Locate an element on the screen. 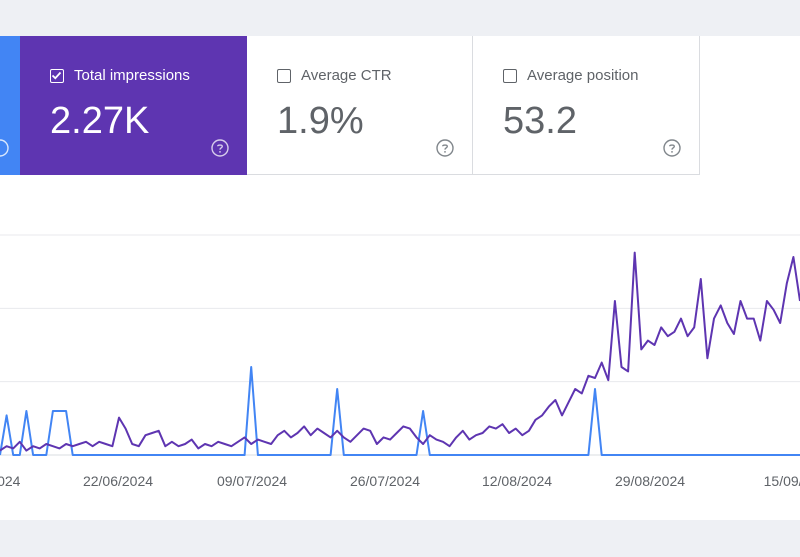 The width and height of the screenshot is (800, 557). position-checkbox is located at coordinates (510, 76).